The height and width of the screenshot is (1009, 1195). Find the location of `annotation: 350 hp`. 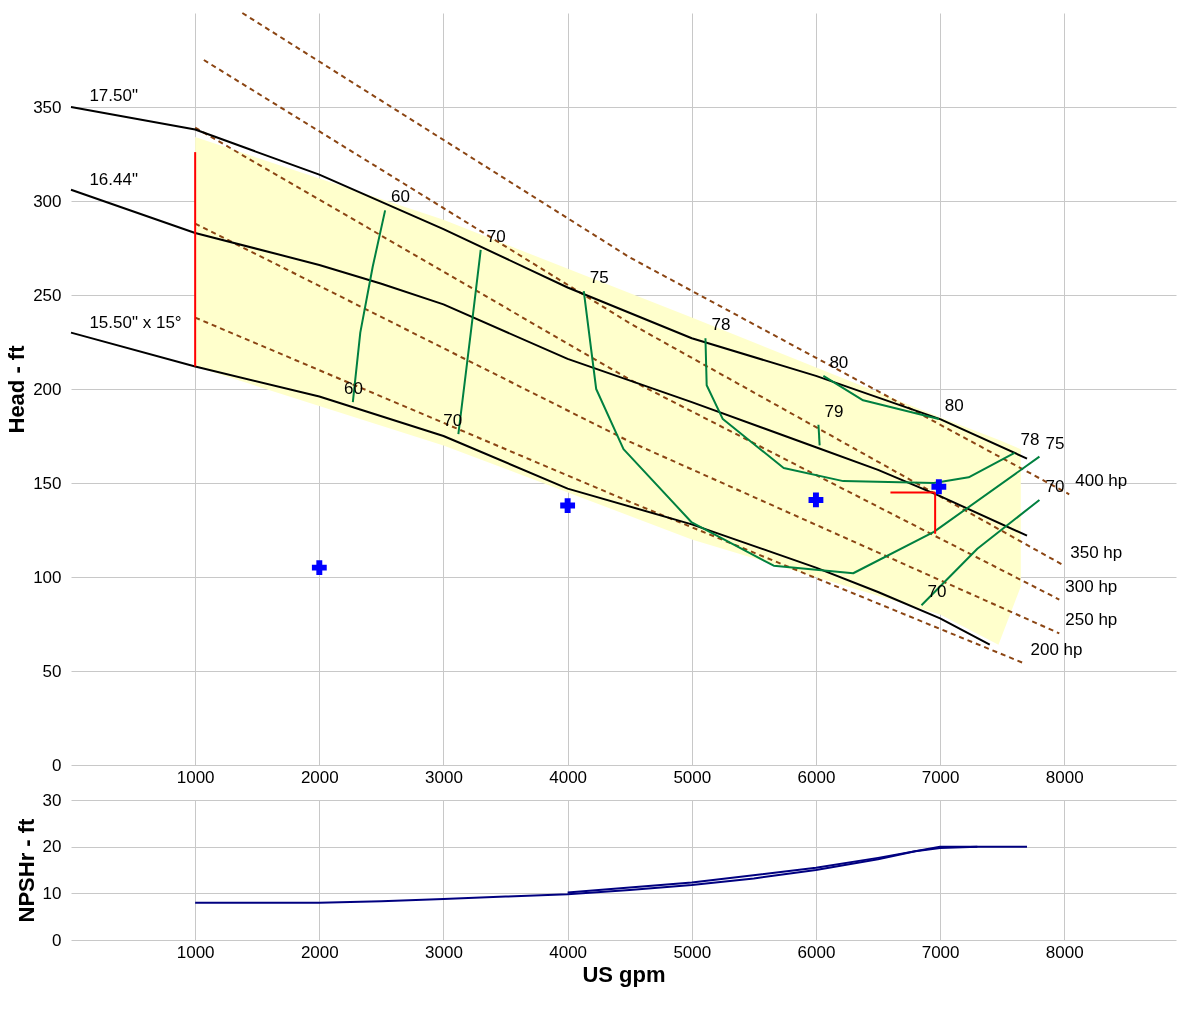

annotation: 350 hp is located at coordinates (1096, 552).